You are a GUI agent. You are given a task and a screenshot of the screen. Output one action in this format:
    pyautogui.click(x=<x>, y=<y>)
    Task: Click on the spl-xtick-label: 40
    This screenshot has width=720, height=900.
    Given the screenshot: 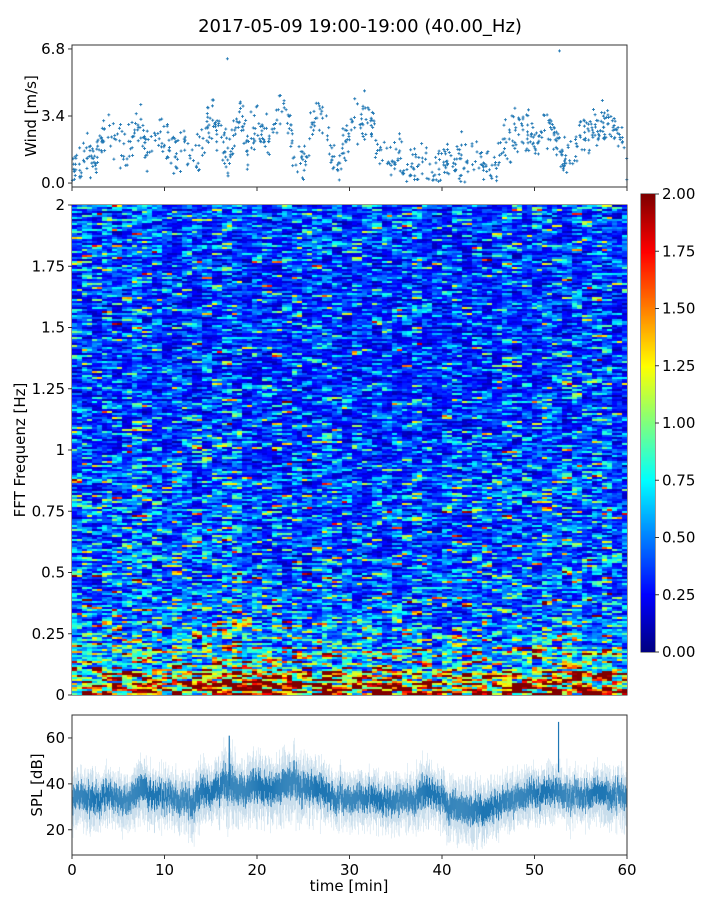 What is the action you would take?
    pyautogui.click(x=441, y=870)
    